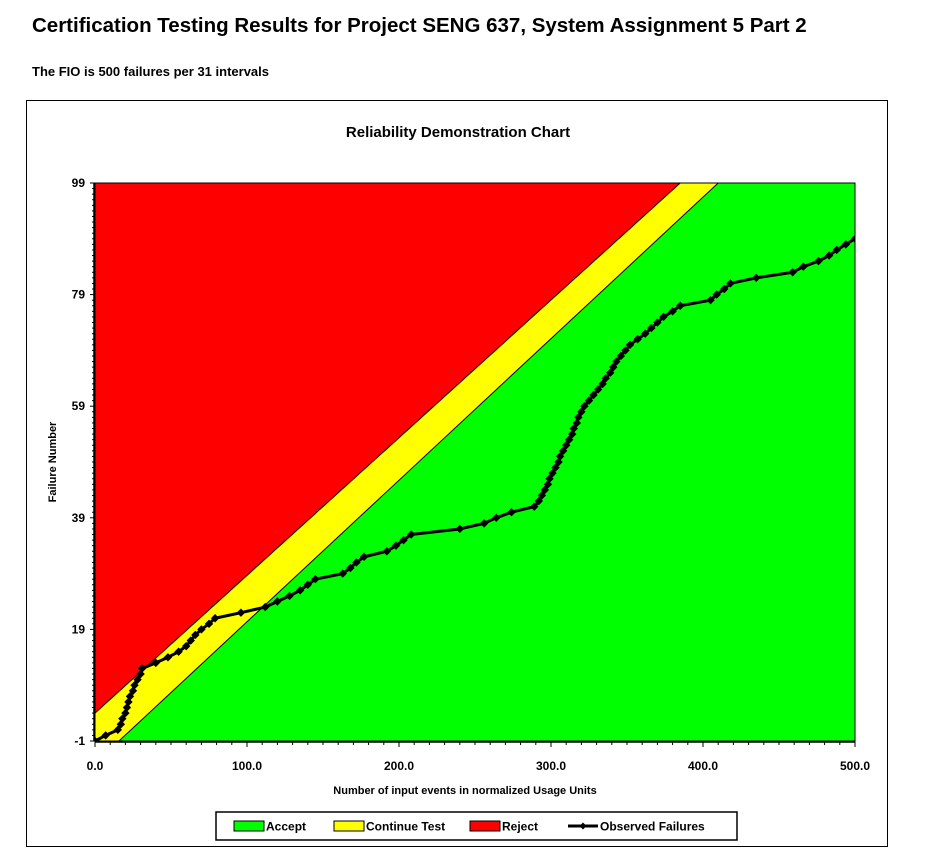 The image size is (943, 849). Describe the element at coordinates (79, 629) in the screenshot. I see `y-tick-label: 19` at that location.